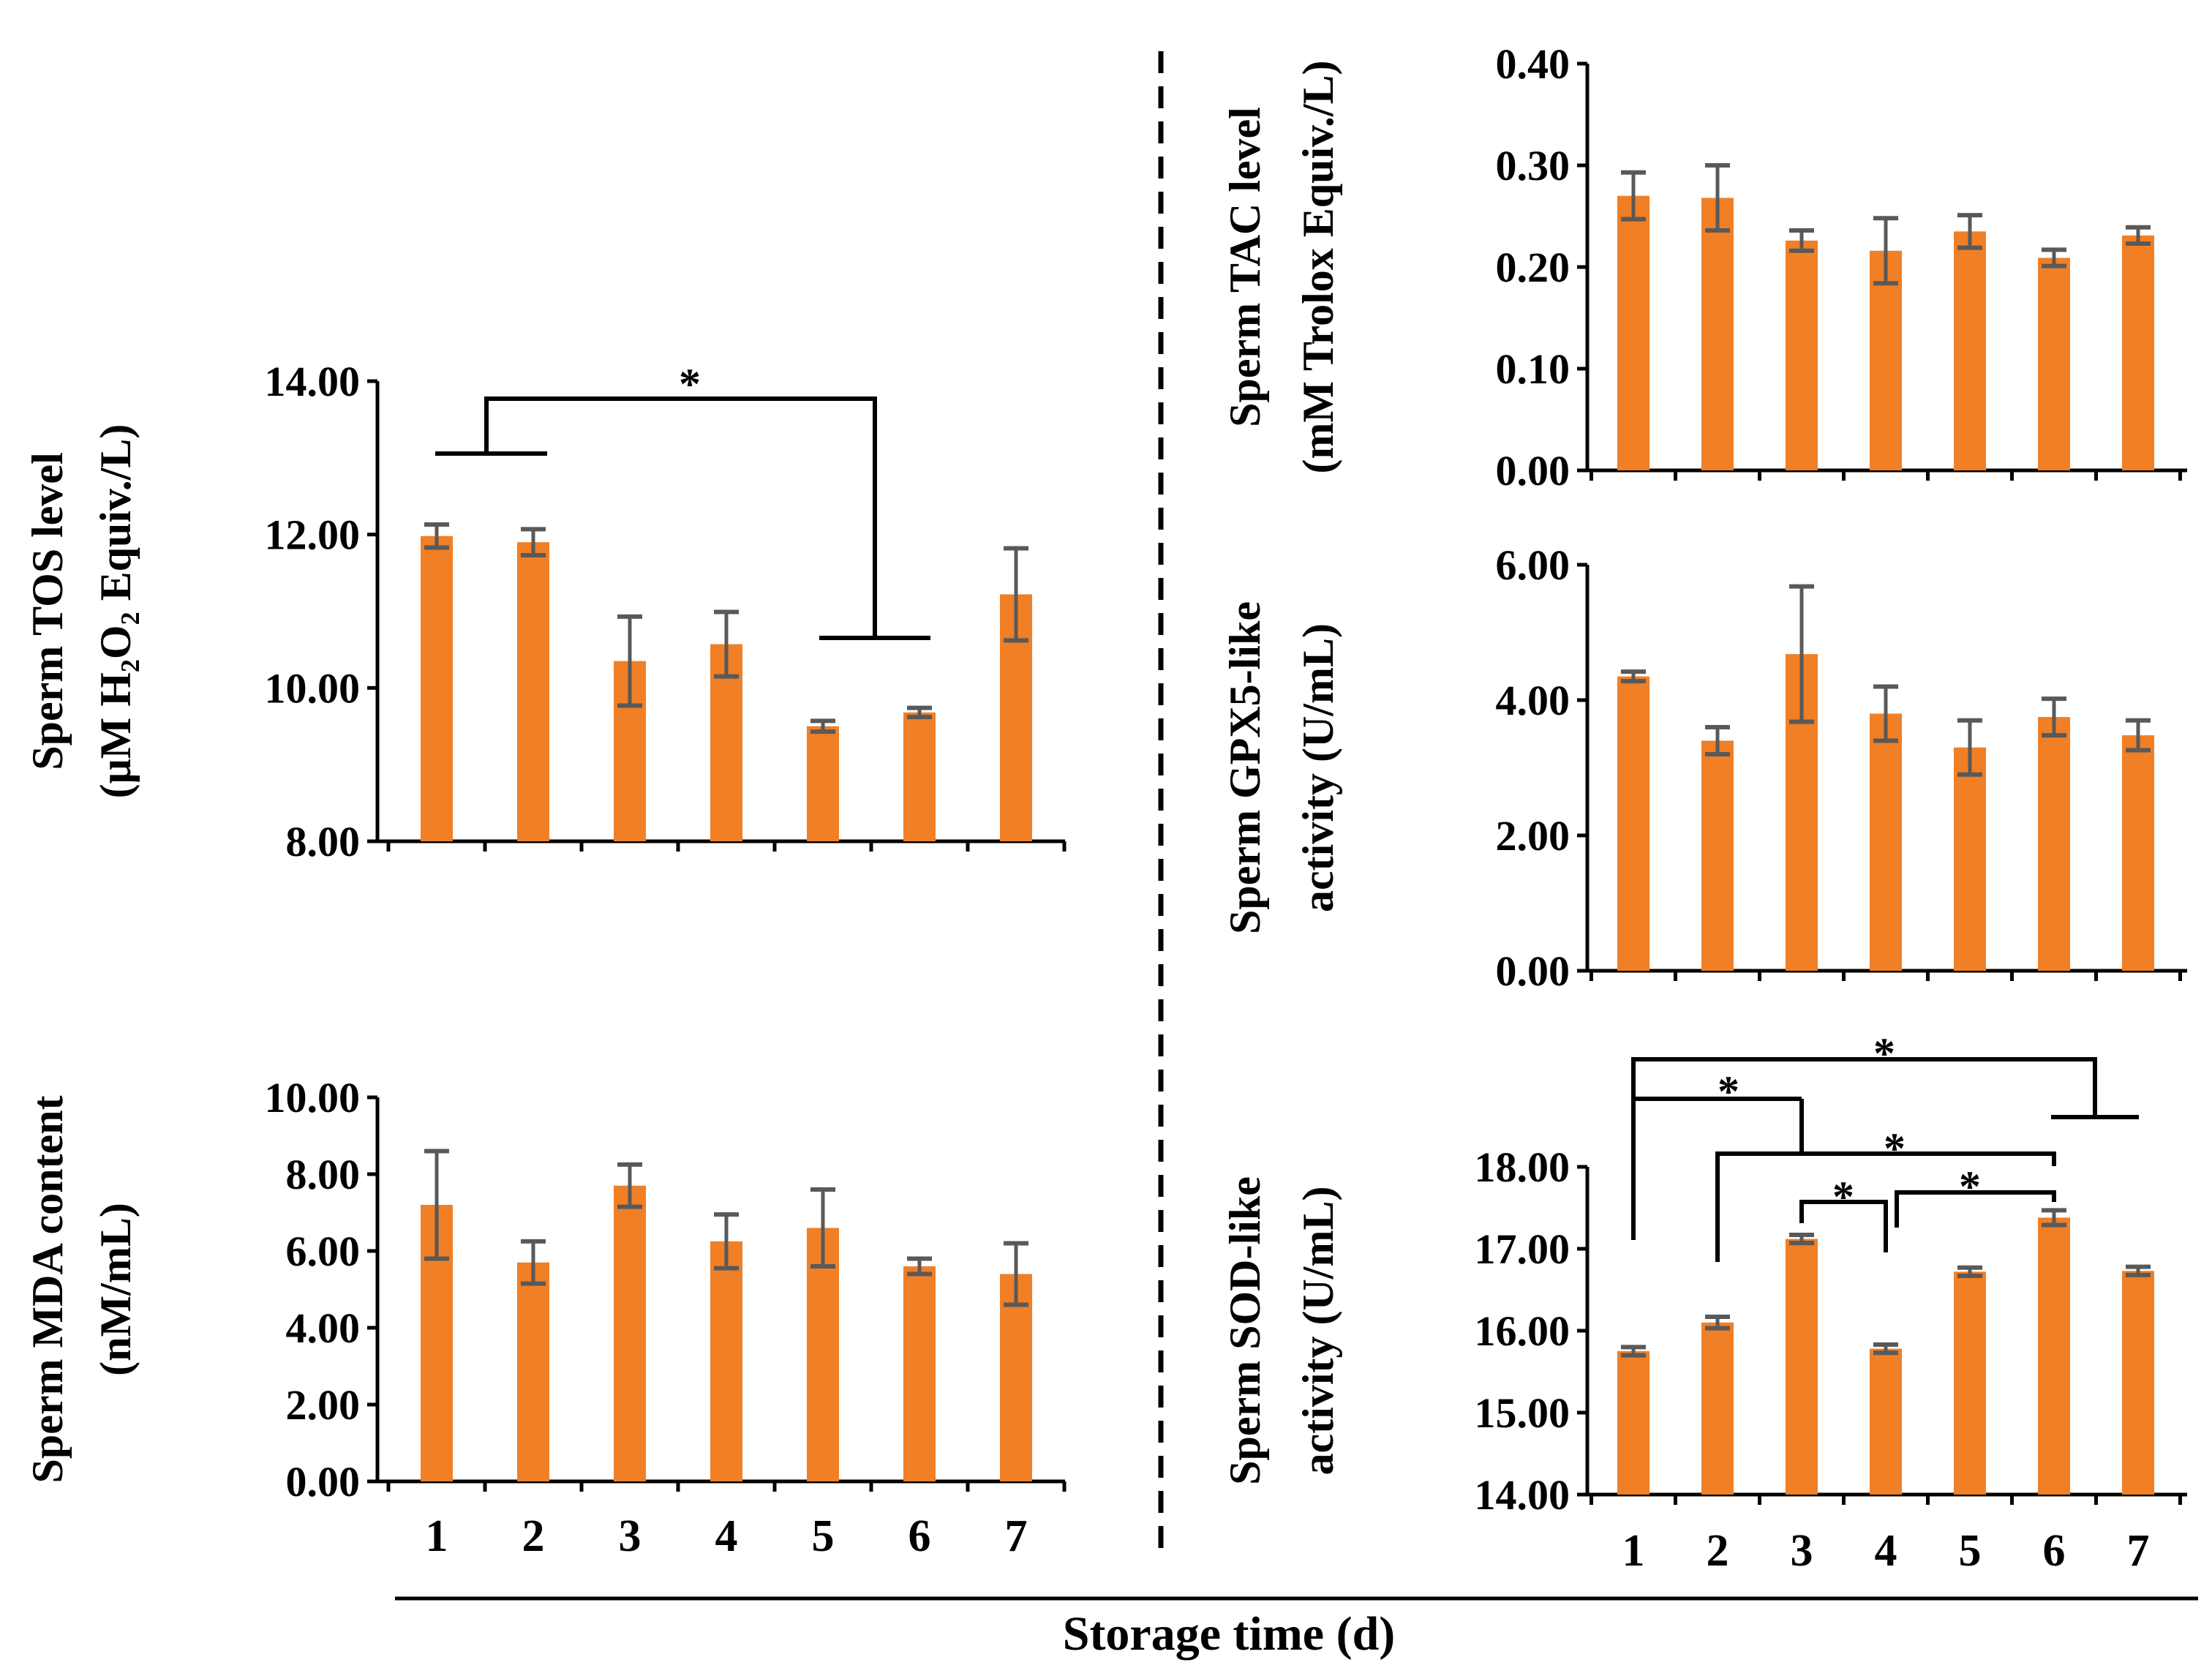  What do you see at coordinates (1522, 1167) in the screenshot?
I see `y-tick-label: 18.00` at bounding box center [1522, 1167].